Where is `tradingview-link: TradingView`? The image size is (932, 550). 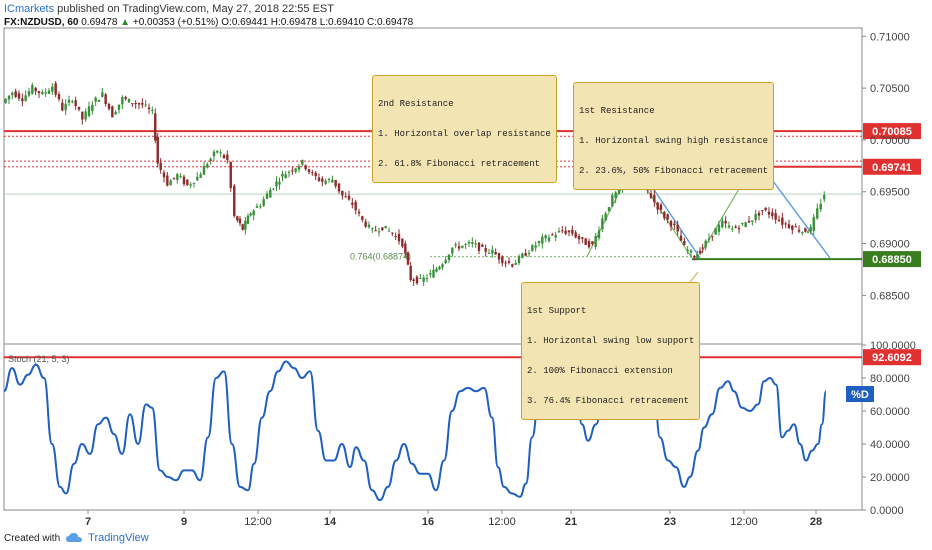
tradingview-link: TradingView is located at coordinates (118, 538).